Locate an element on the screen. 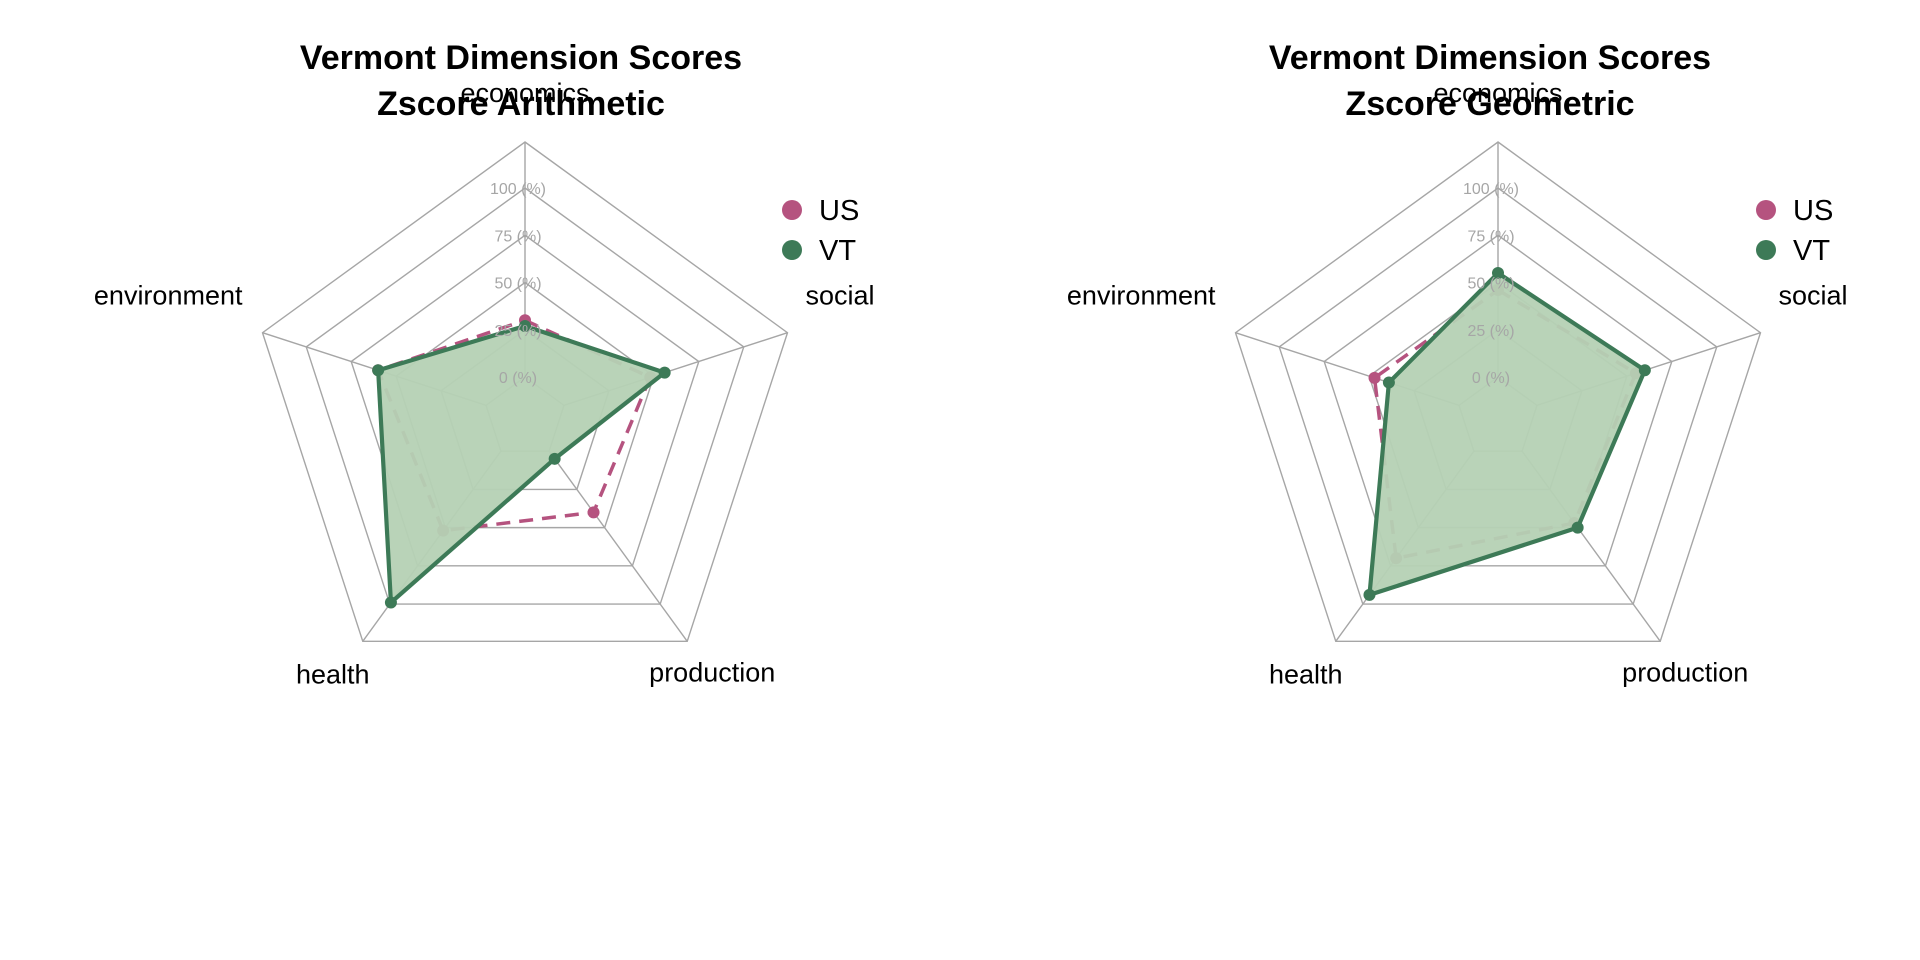 This screenshot has width=1920, height=960. grid-spoke is located at coordinates (618, 546).